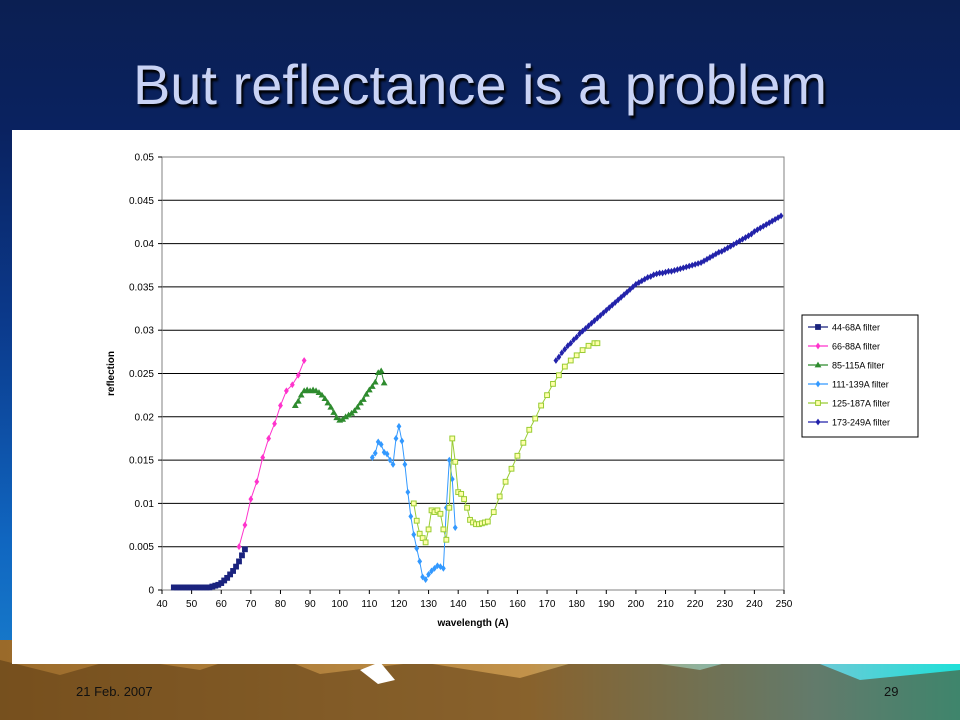 The image size is (960, 720). I want to click on legend-label: 44-68A filter, so click(856, 328).